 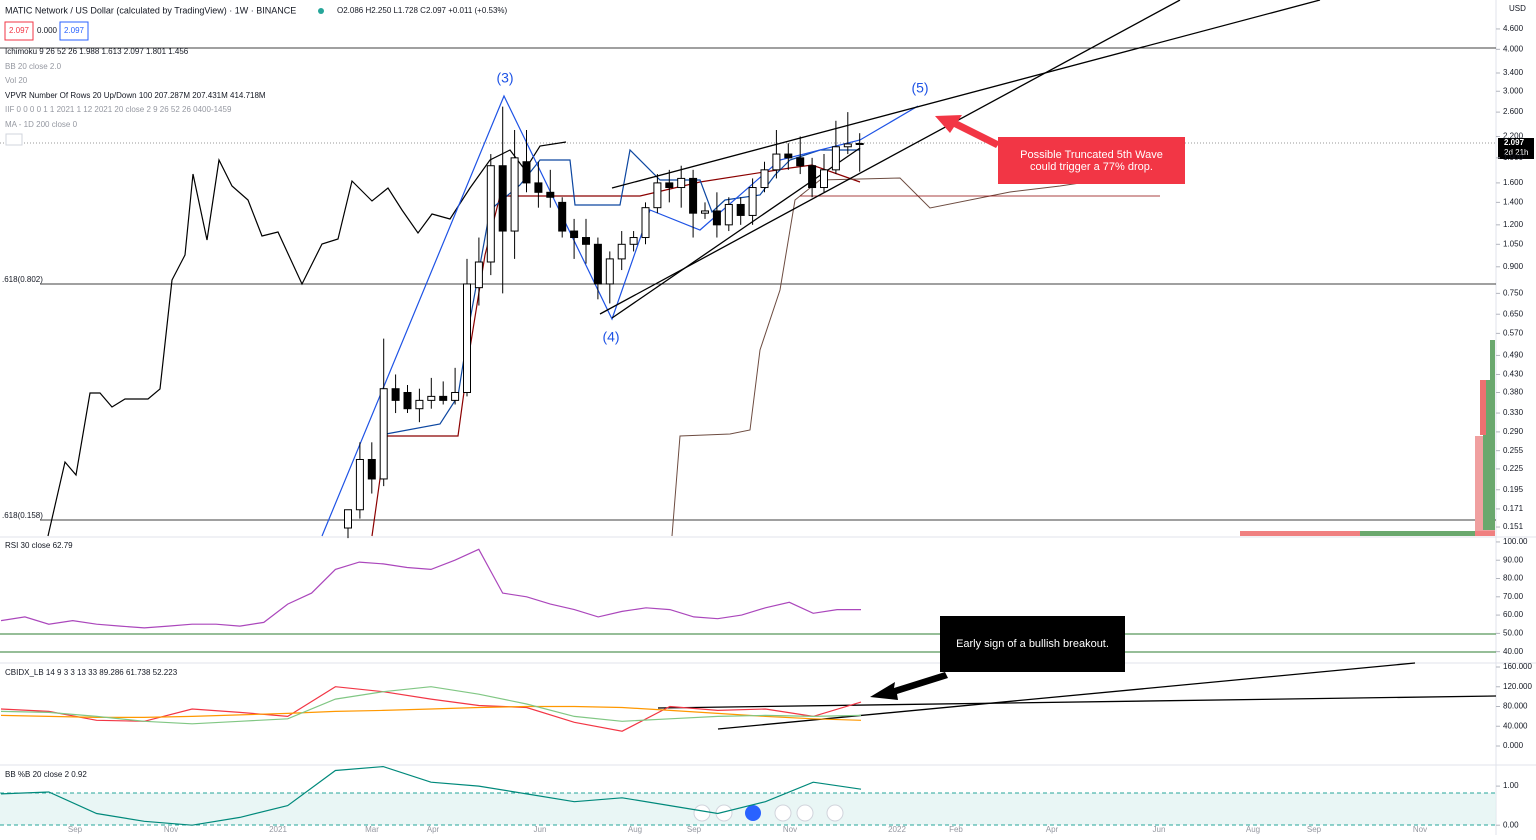 What do you see at coordinates (74, 31) in the screenshot?
I see `buy-box` at bounding box center [74, 31].